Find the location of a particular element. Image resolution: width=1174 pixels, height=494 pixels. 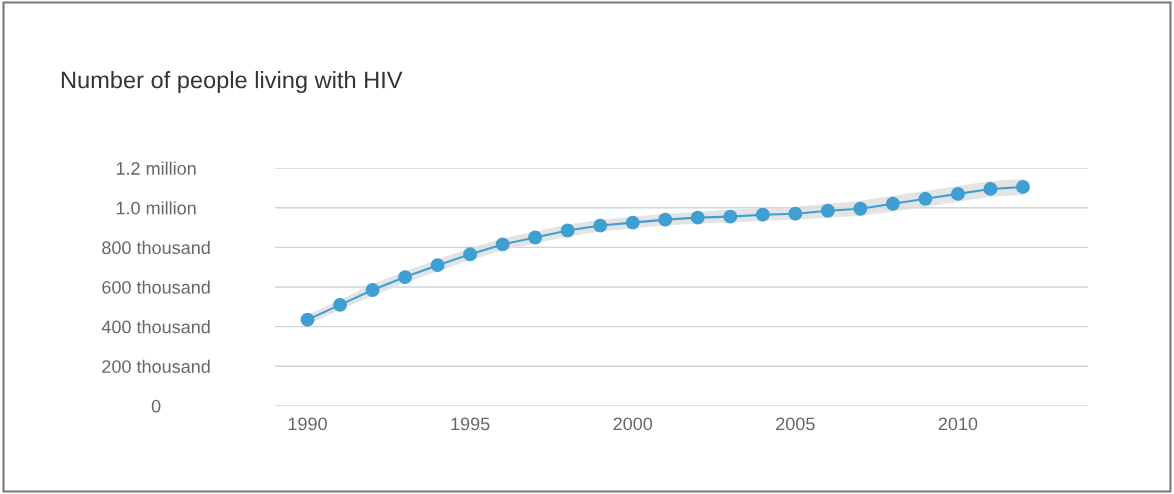

x-tick-label: 1995 is located at coordinates (470, 424).